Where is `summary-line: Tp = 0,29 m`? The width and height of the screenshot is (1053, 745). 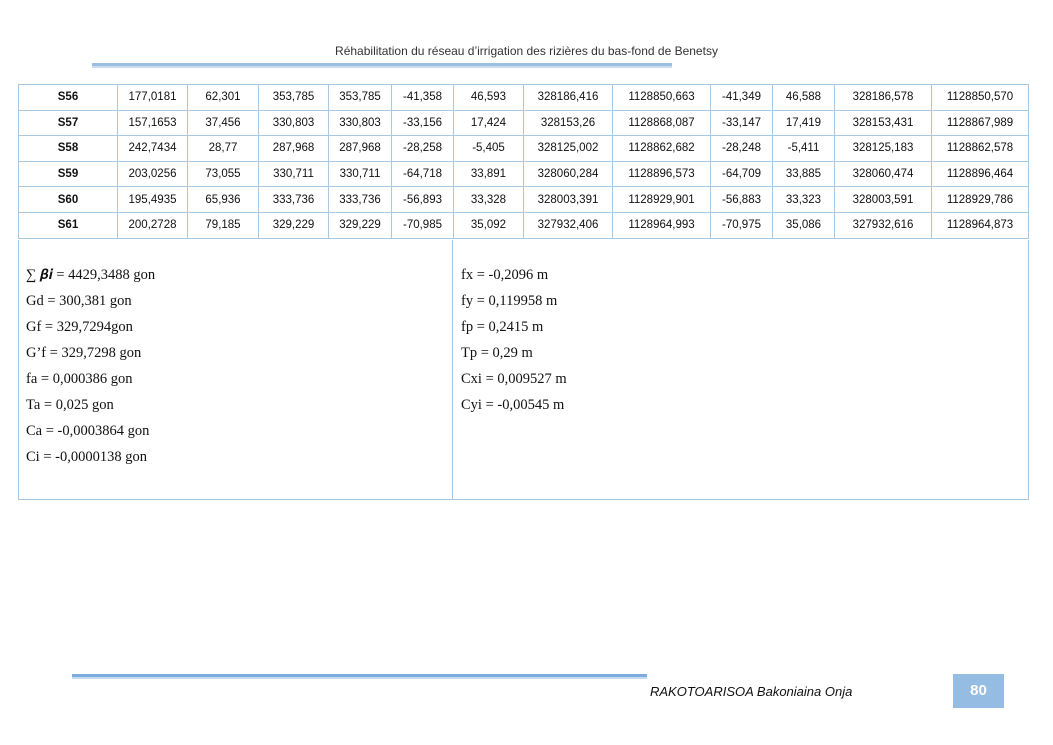 summary-line: Tp = 0,29 m is located at coordinates (497, 353).